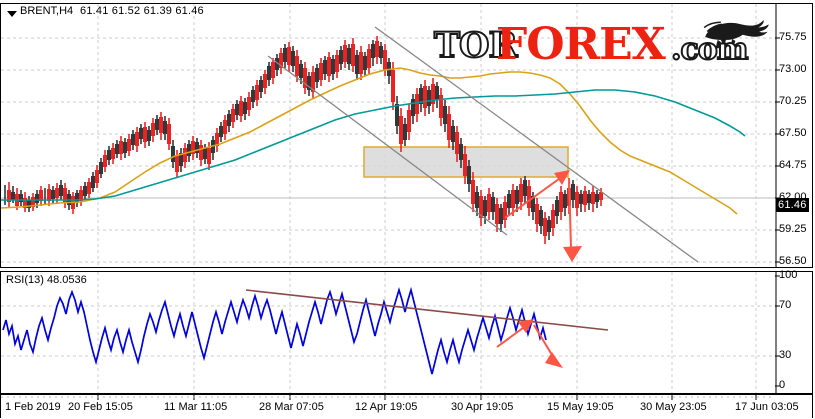 This screenshot has width=815, height=419. What do you see at coordinates (142, 11) in the screenshot?
I see `ohlc-values: 61.41 61.52 61.39 61.46` at bounding box center [142, 11].